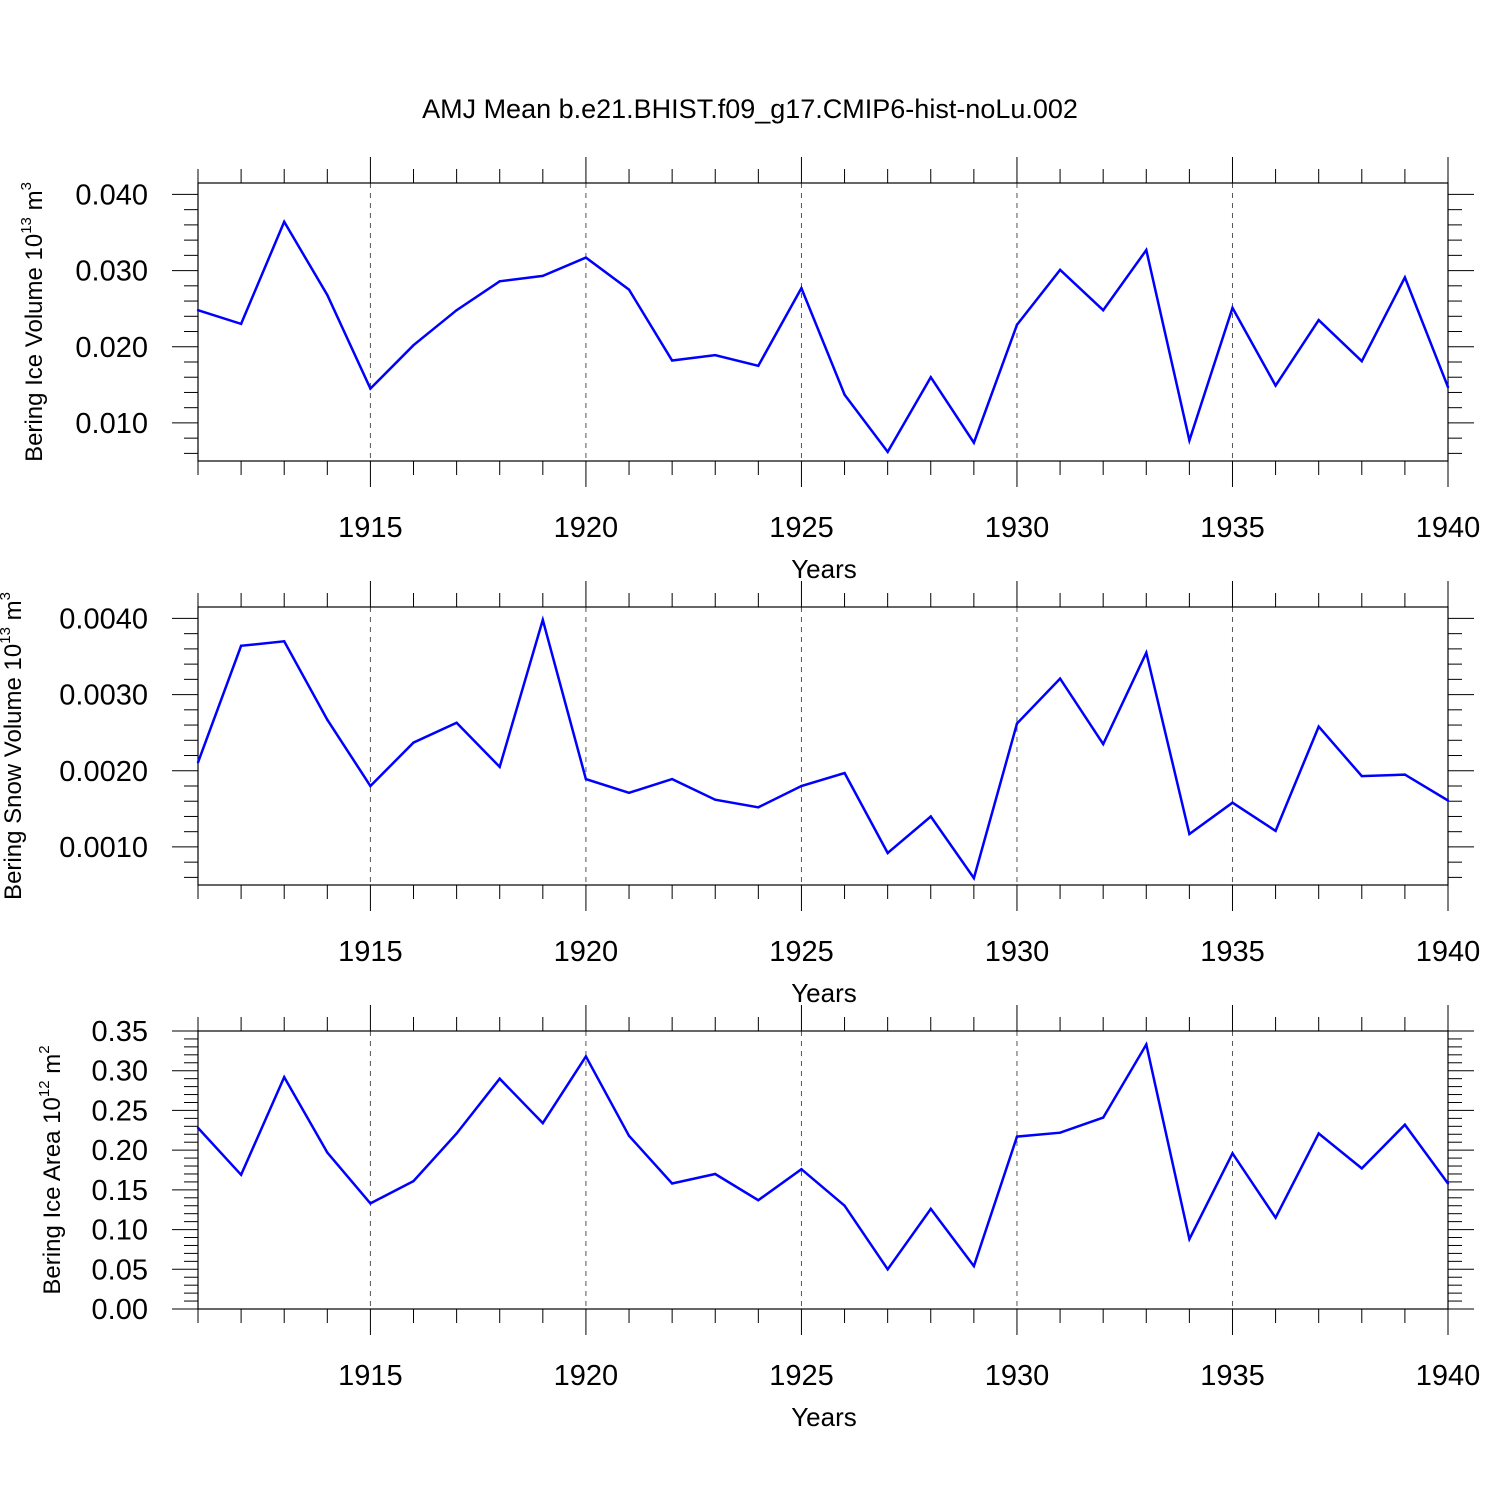 This screenshot has width=1500, height=1505. I want to click on y-axis-label: Bering Ice Area 1012 m2, so click(51, 1169).